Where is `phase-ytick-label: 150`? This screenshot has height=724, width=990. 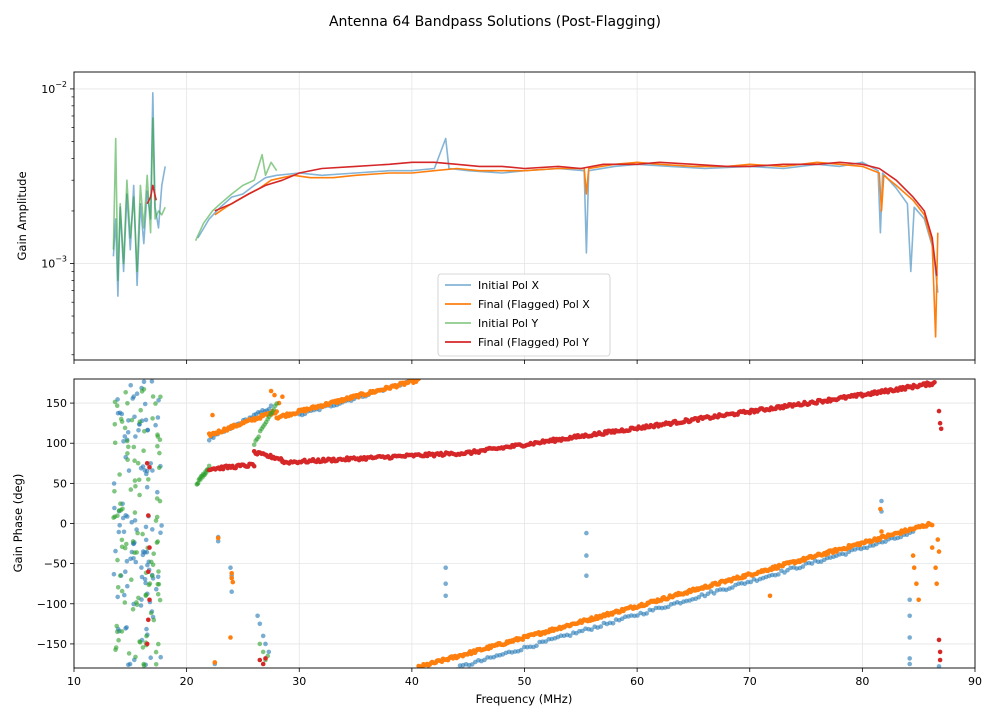 phase-ytick-label: 150 is located at coordinates (56, 403).